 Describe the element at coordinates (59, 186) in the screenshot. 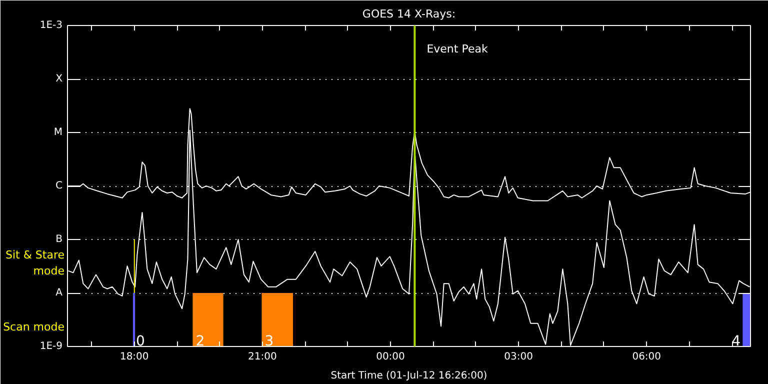

I see `y-tick-label: C` at that location.